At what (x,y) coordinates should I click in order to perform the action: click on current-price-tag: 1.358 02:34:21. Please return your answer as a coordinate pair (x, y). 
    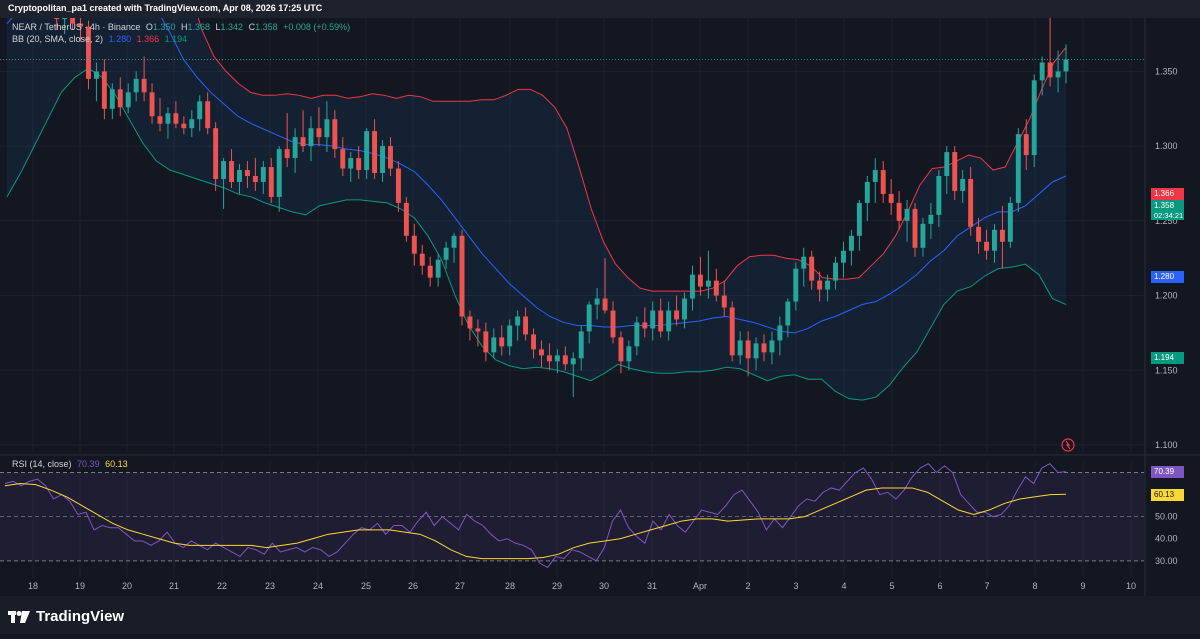
    Looking at the image, I should click on (1167, 210).